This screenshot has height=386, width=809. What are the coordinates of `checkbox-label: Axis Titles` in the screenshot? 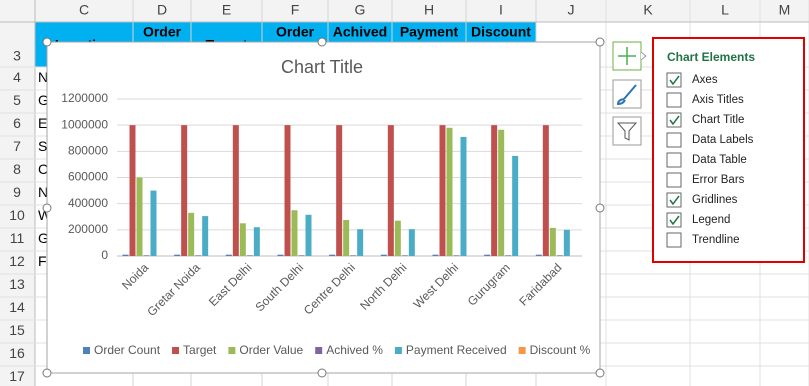 It's located at (718, 100).